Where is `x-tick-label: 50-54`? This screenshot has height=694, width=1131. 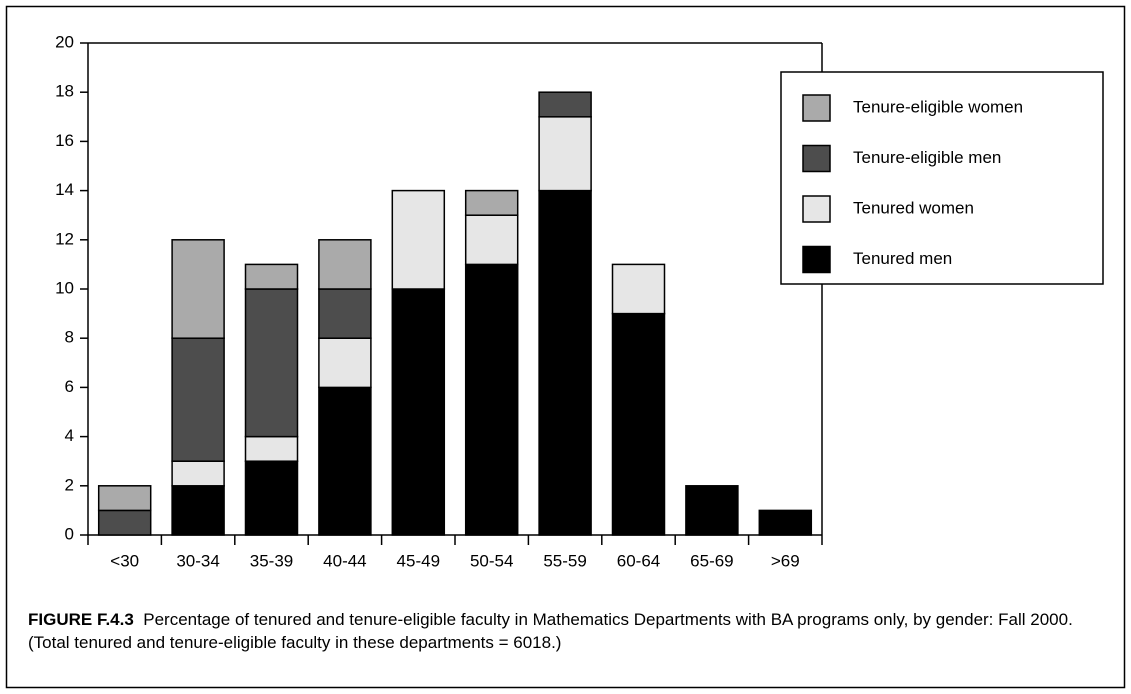
x-tick-label: 50-54 is located at coordinates (491, 560).